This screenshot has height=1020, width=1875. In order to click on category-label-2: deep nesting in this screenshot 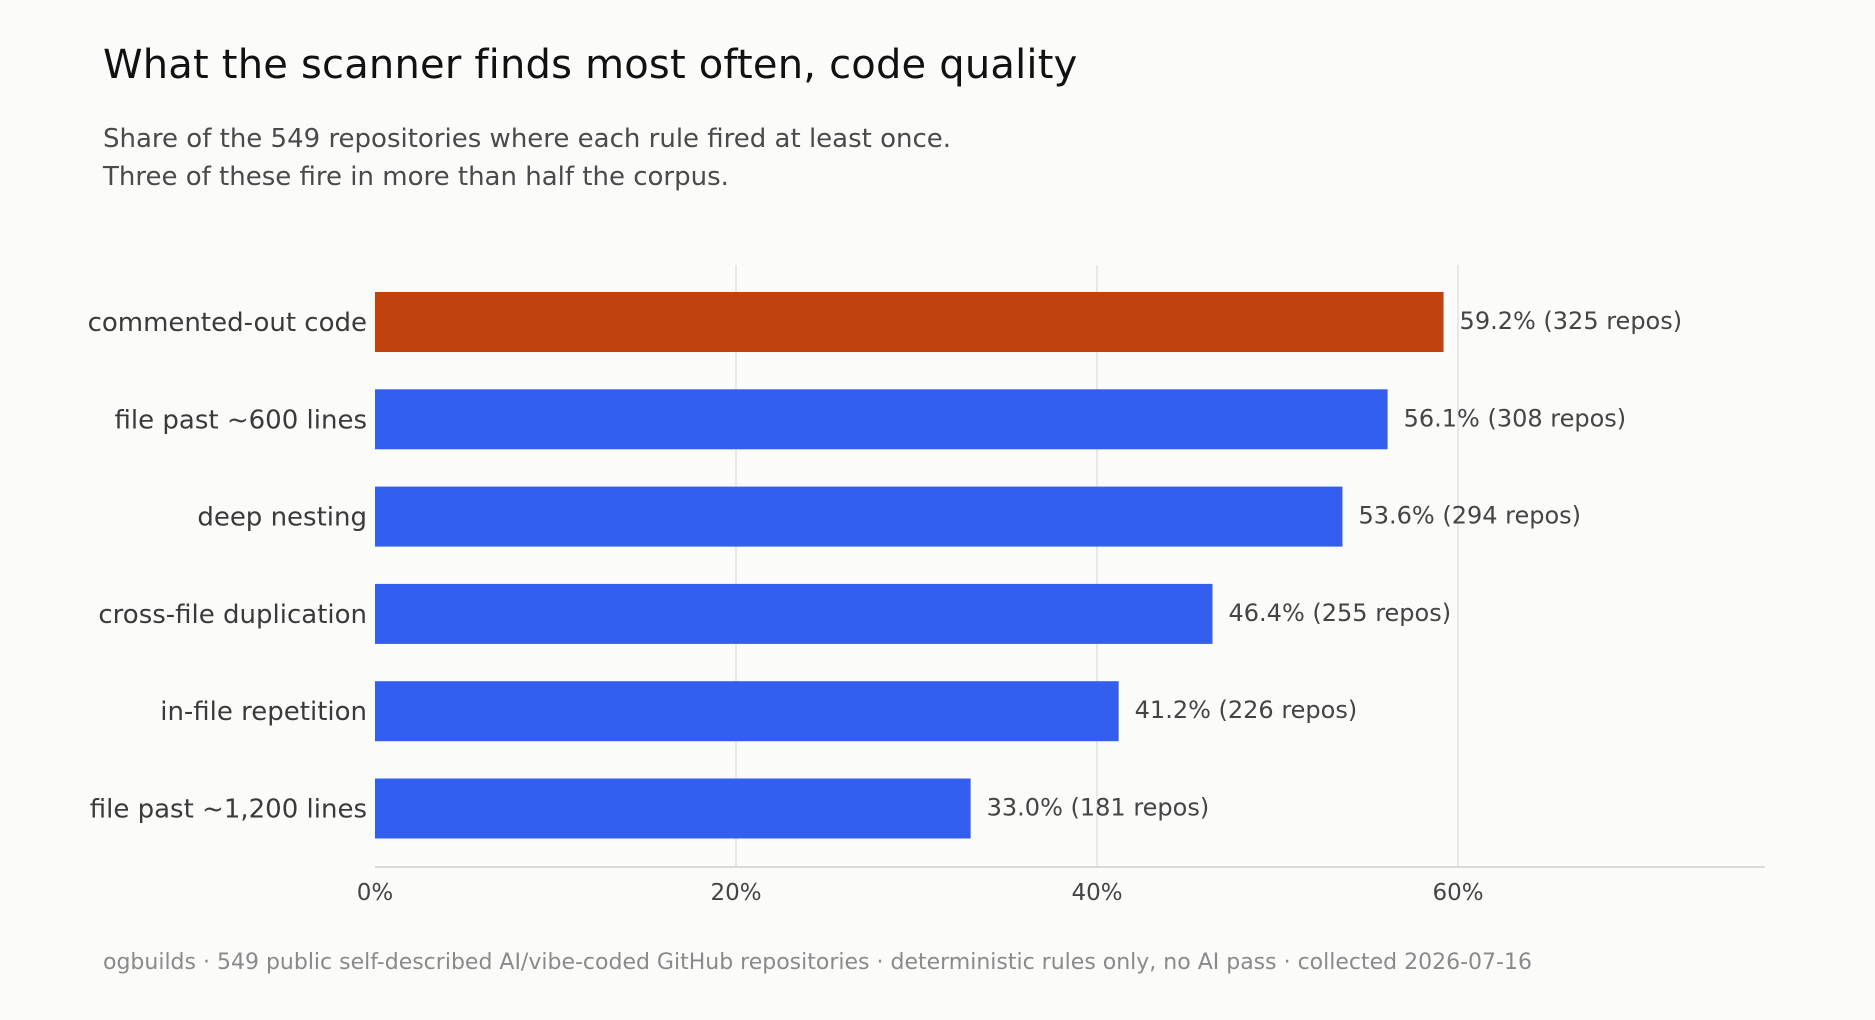, I will do `click(282, 518)`.